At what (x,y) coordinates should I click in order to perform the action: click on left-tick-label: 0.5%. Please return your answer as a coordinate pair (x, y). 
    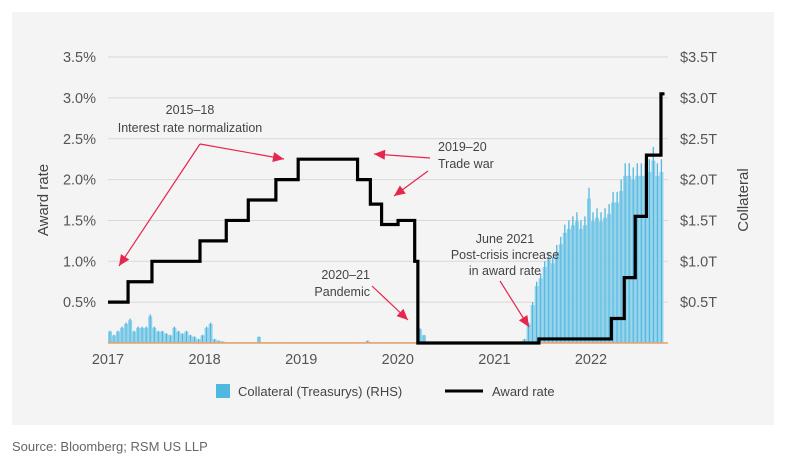
    Looking at the image, I should click on (79, 303).